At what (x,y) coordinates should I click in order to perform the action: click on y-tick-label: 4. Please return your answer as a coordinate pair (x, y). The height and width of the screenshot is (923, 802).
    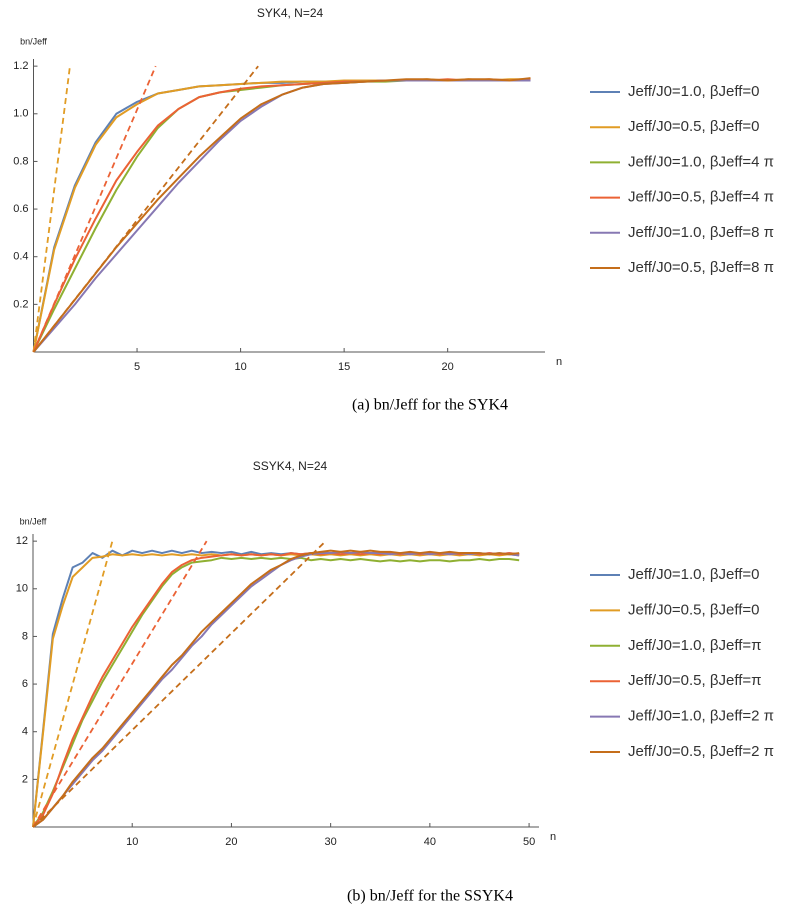
    Looking at the image, I should click on (25, 732).